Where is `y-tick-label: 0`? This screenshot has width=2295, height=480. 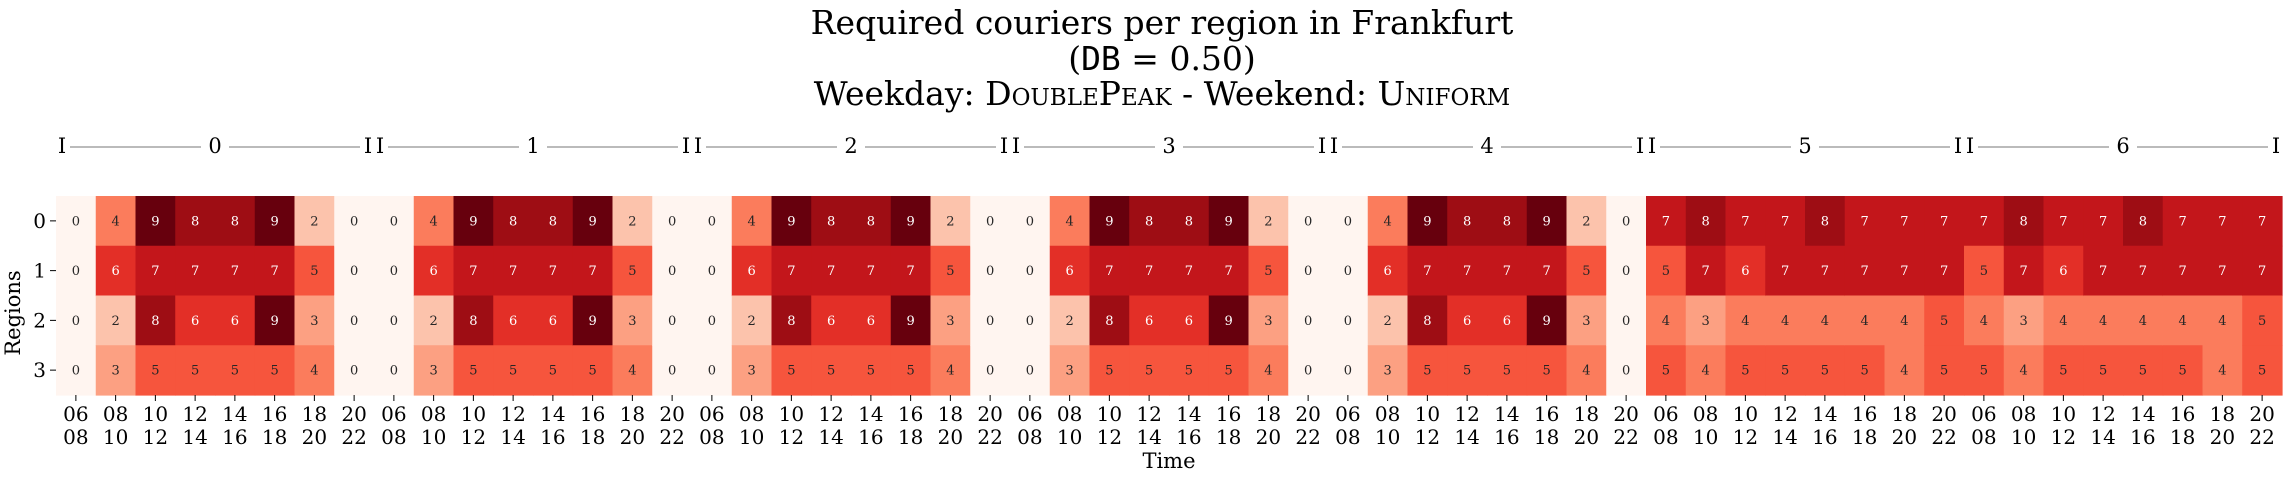 y-tick-label: 0 is located at coordinates (39, 221).